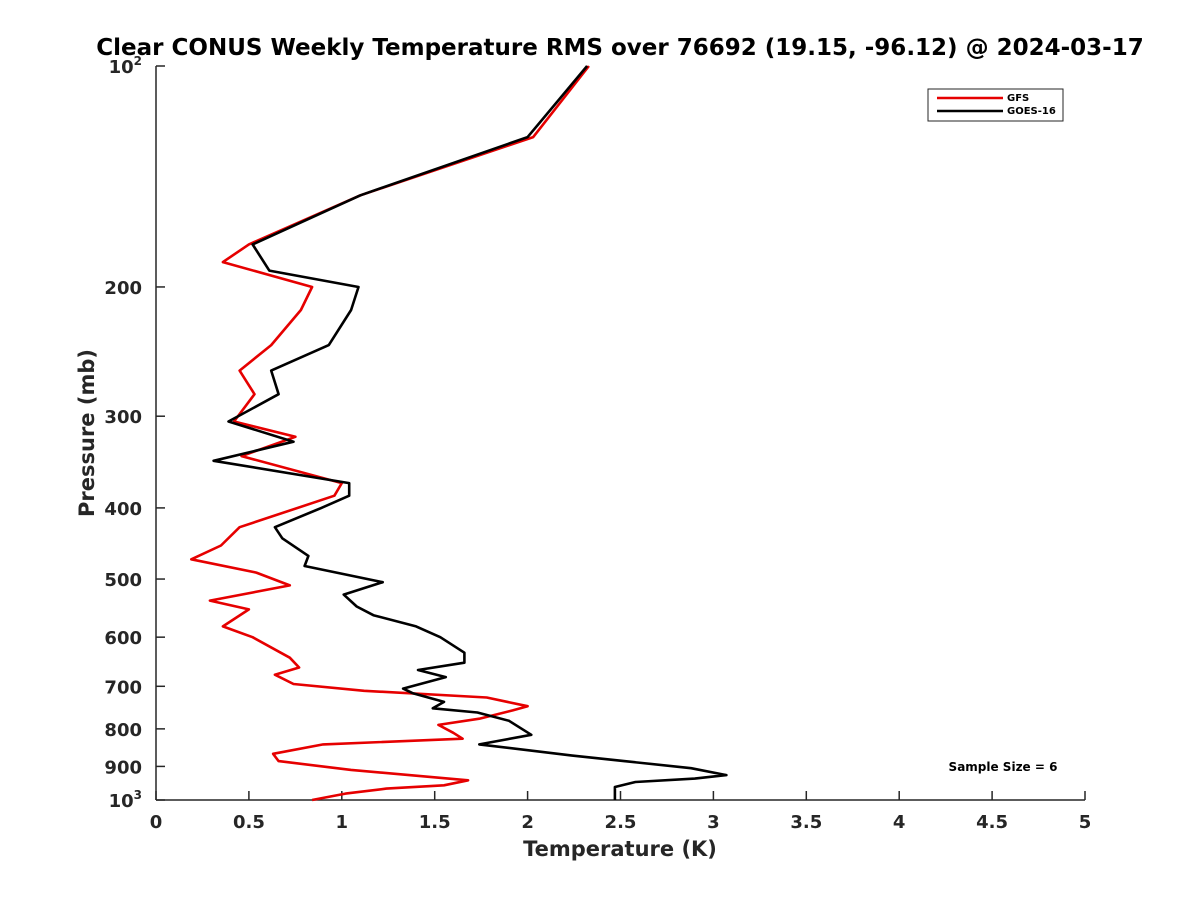 Image resolution: width=1200 pixels, height=900 pixels. Describe the element at coordinates (125, 66) in the screenshot. I see `y-tick-label: 10²` at that location.